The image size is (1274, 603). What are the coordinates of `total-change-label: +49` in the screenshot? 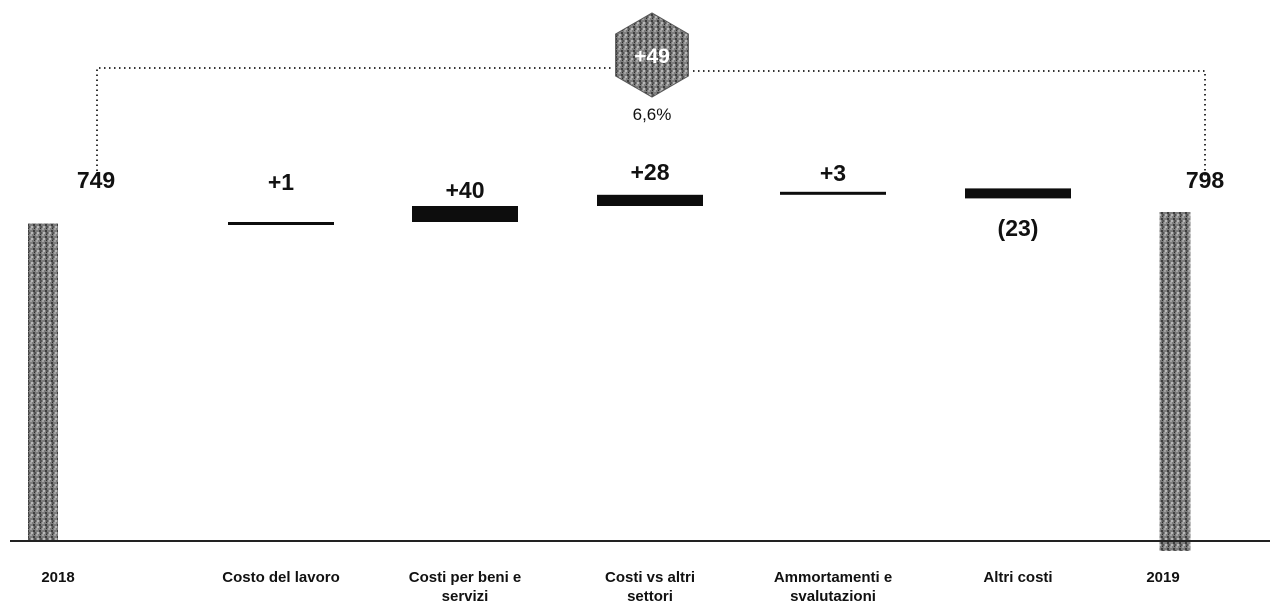 It's located at (652, 56).